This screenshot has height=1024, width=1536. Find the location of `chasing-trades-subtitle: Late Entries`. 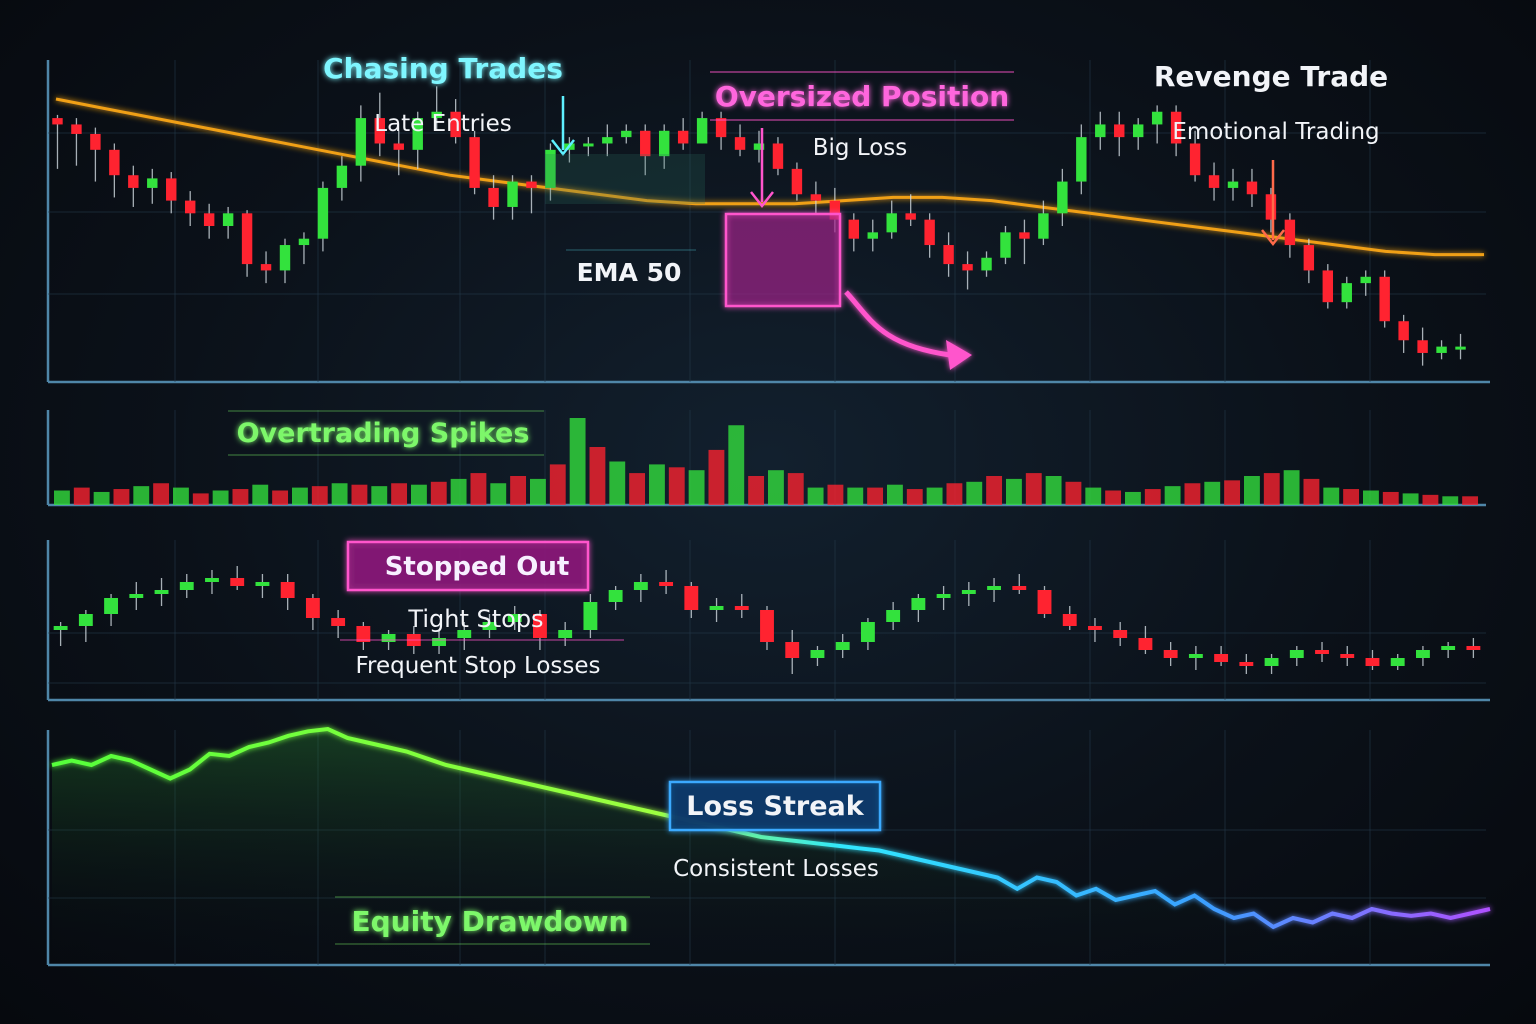

chasing-trades-subtitle: Late Entries is located at coordinates (443, 124).